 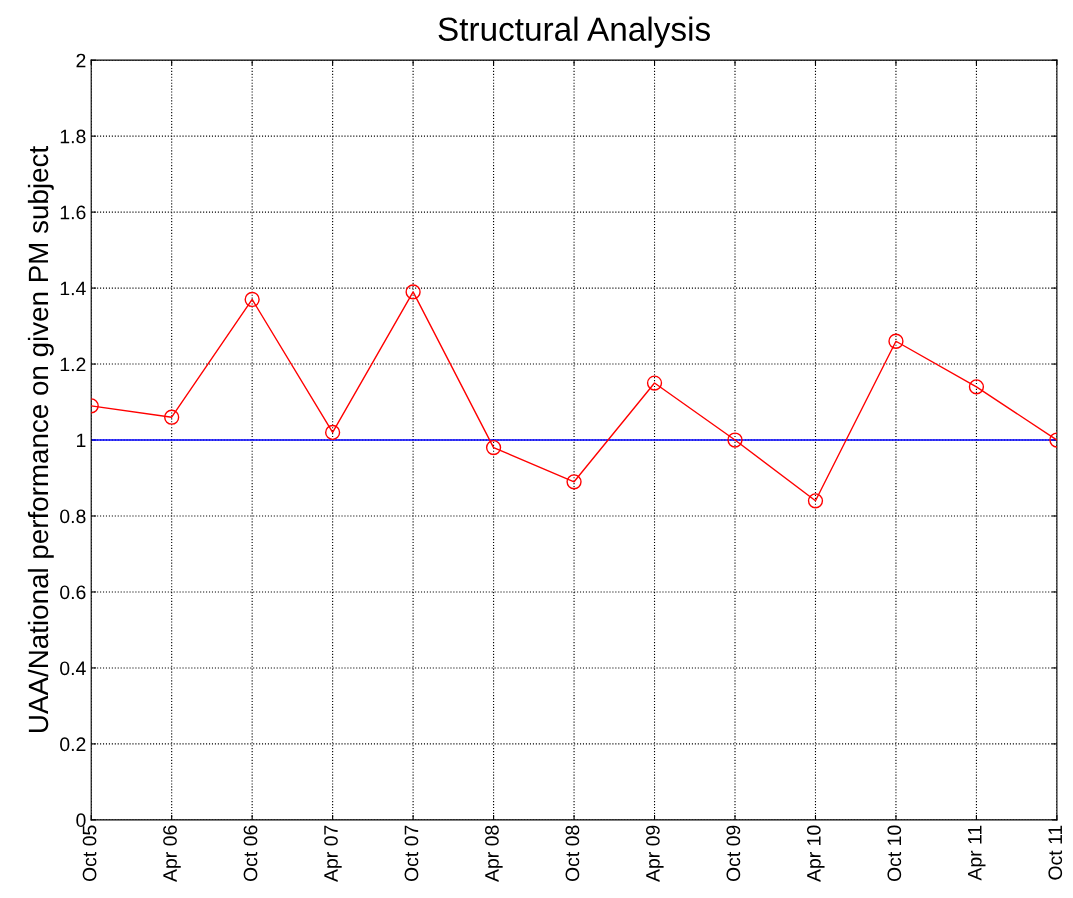 I want to click on y-tick-label: 1.4, so click(x=73, y=288).